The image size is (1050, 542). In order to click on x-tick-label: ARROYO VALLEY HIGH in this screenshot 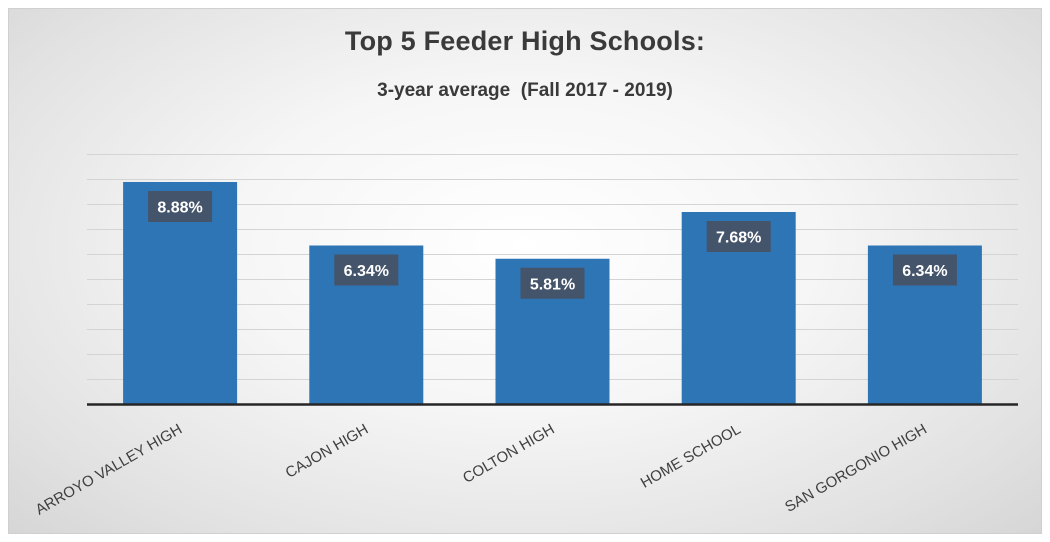, I will do `click(109, 470)`.